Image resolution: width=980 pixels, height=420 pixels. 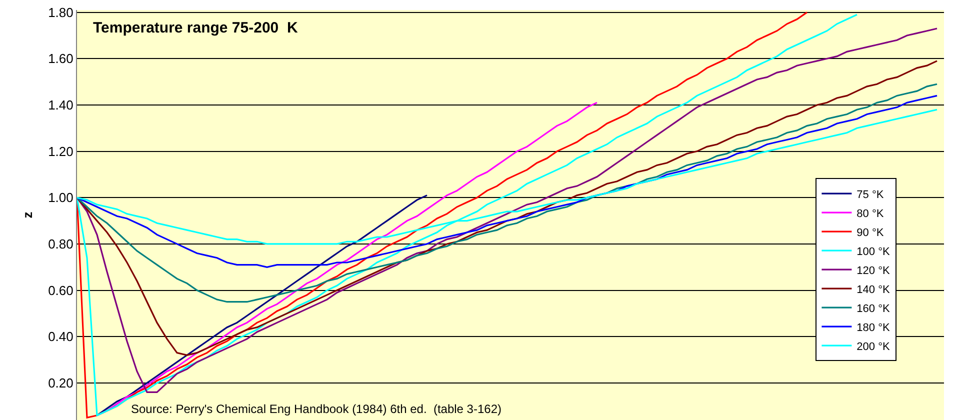 I want to click on y-tick-label: 1.80, so click(x=61, y=12).